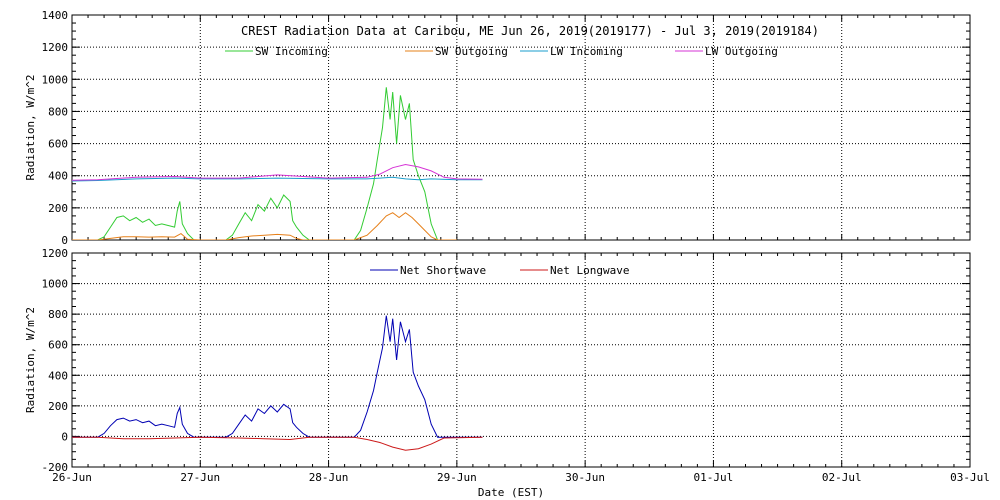 This screenshot has height=500, width=1000. Describe the element at coordinates (585, 477) in the screenshot. I see `x-tick-label: 30-Jun` at that location.